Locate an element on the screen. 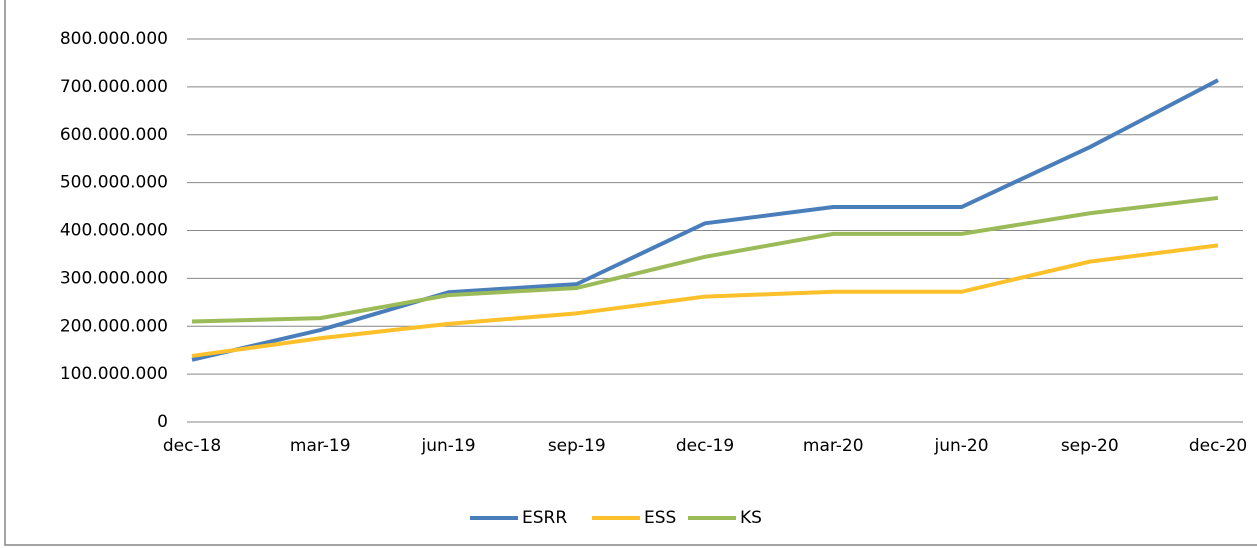  y-tick-label: 200.000.000 is located at coordinates (114, 326).